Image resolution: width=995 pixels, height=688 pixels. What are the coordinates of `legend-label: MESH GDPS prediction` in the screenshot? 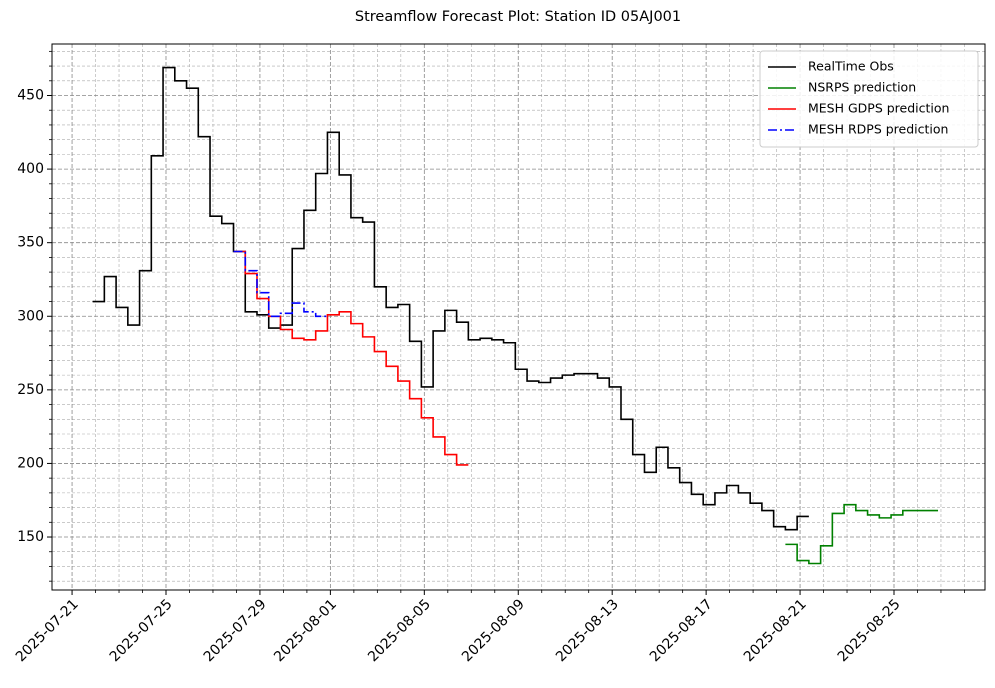 It's located at (878, 108).